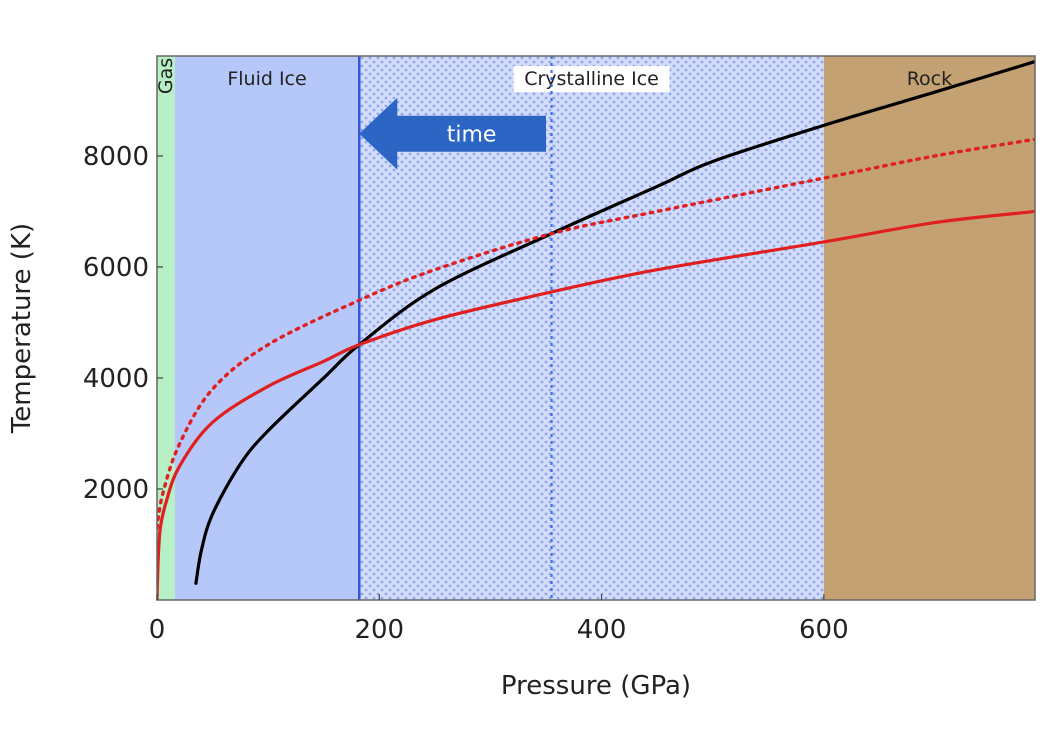 Image resolution: width=1040 pixels, height=754 pixels. I want to click on y-tick-label: 4000, so click(116, 379).